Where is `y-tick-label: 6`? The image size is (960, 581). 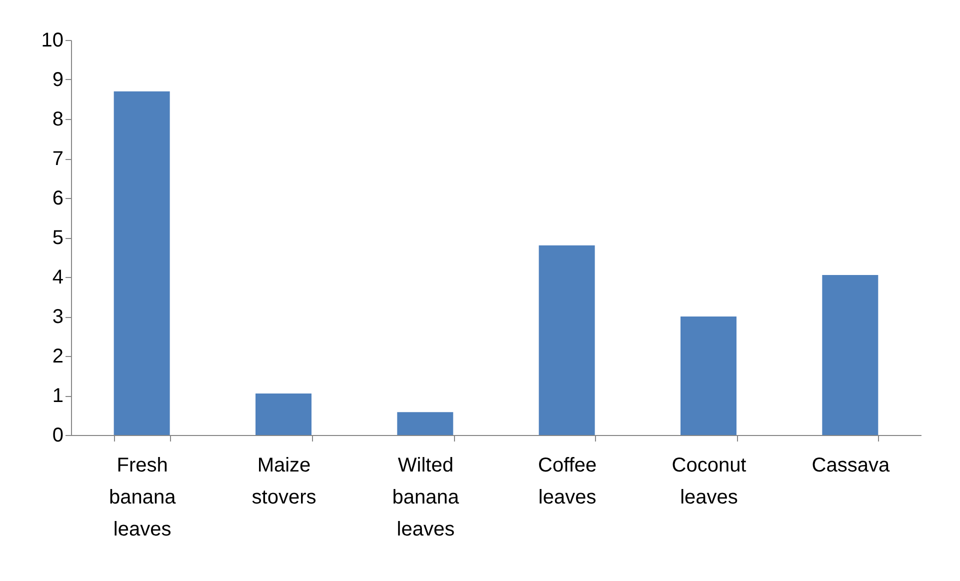 y-tick-label: 6 is located at coordinates (58, 199).